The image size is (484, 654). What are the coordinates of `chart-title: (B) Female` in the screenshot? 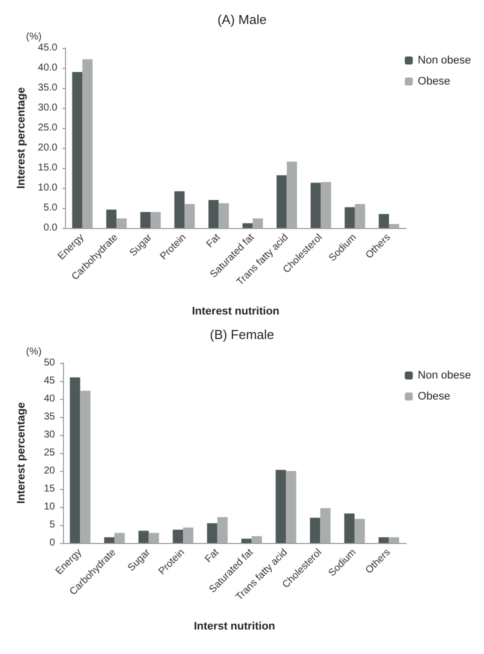 It's located at (242, 334).